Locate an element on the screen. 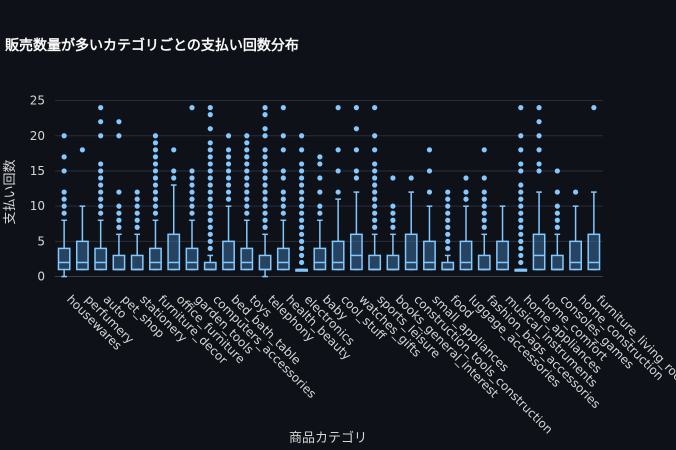 The height and width of the screenshot is (450, 676). box-fashion_bags_accessories is located at coordinates (484, 209).